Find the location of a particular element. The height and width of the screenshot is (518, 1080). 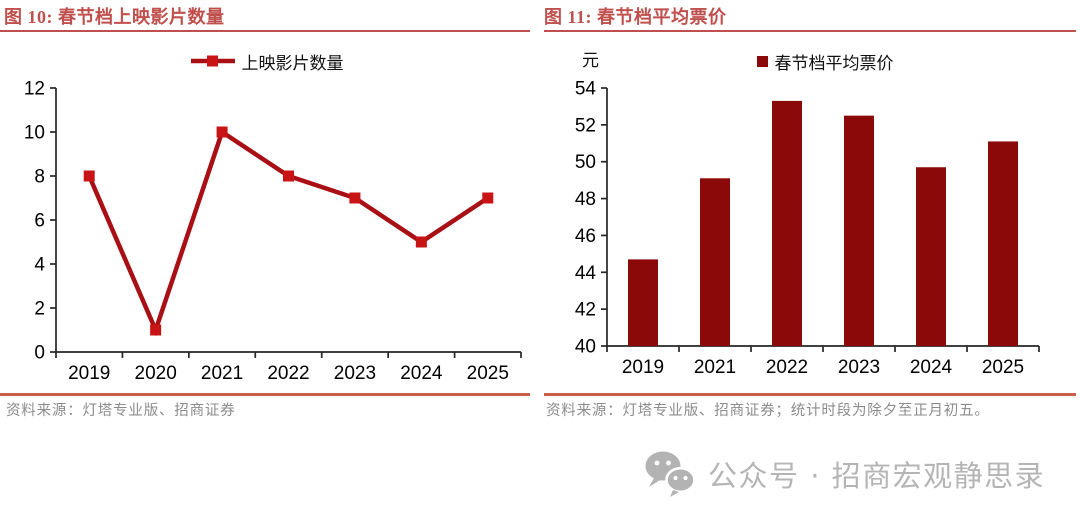

legend: 上映影片数量 is located at coordinates (267, 62).